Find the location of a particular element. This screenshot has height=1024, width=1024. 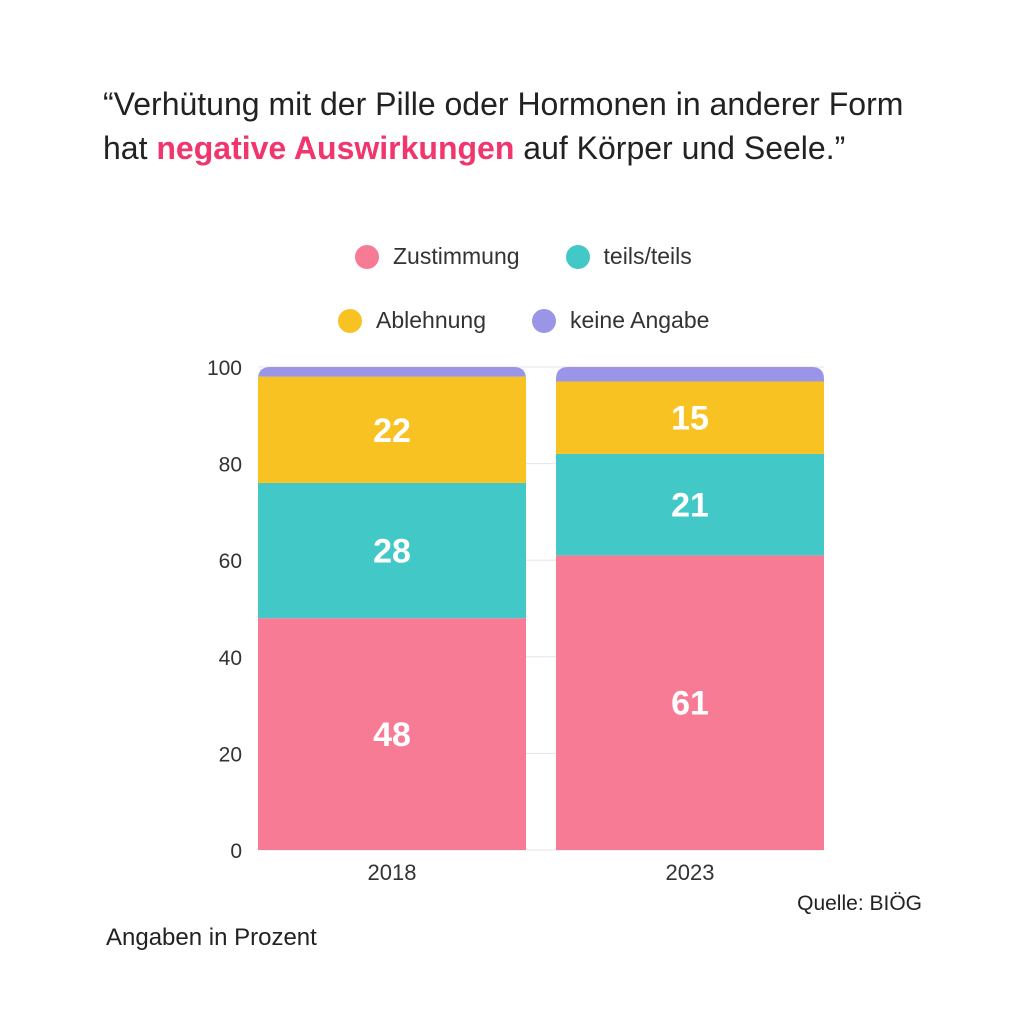

bar-2023-keine-angabe is located at coordinates (690, 374).